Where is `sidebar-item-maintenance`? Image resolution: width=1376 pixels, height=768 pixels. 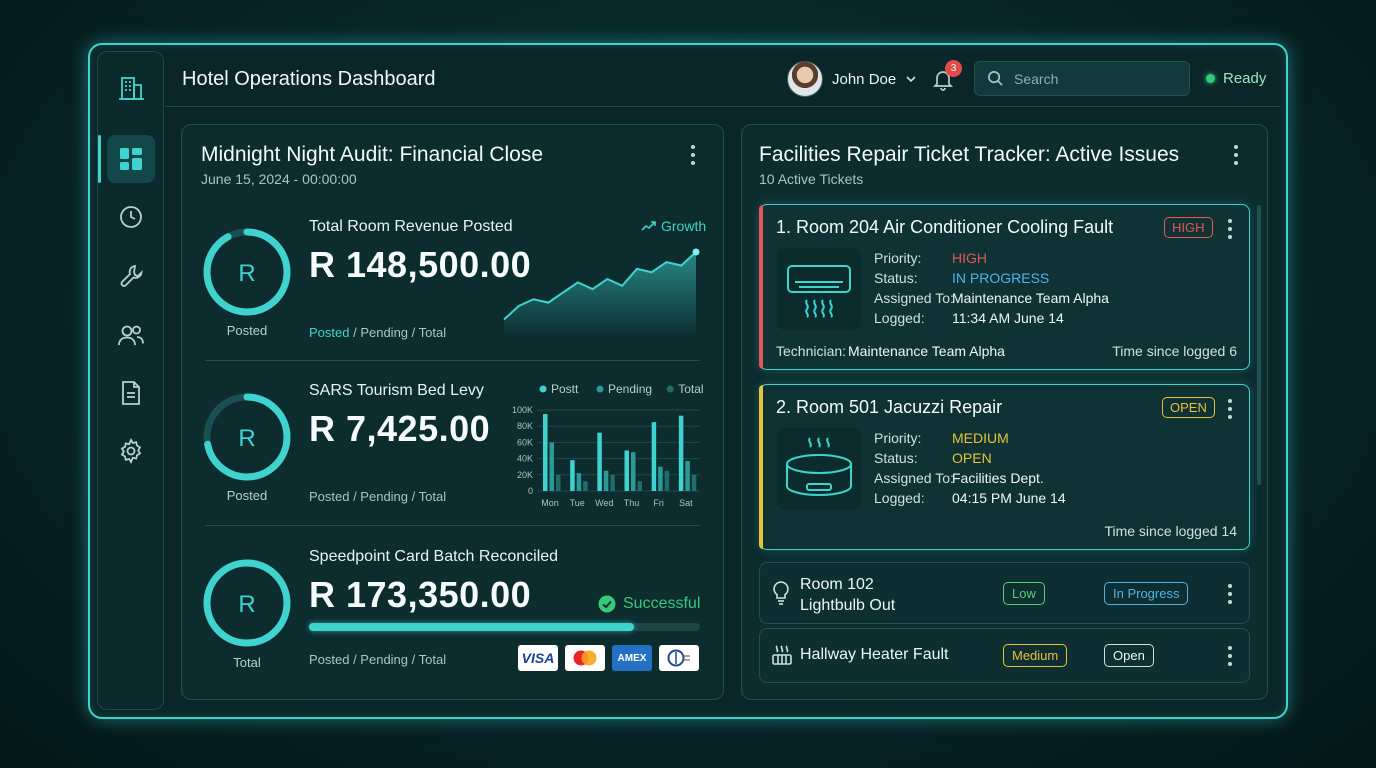 sidebar-item-maintenance is located at coordinates (131, 276).